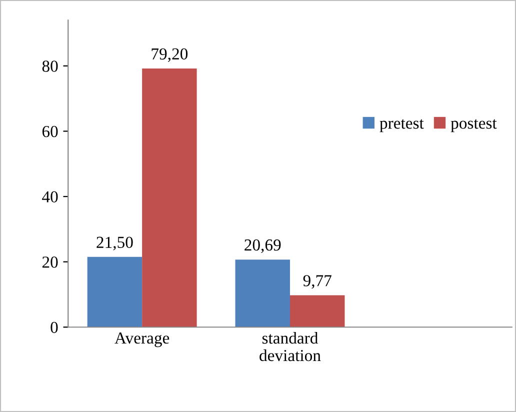 The height and width of the screenshot is (412, 516). Describe the element at coordinates (317, 282) in the screenshot. I see `data-label: 9,77` at that location.